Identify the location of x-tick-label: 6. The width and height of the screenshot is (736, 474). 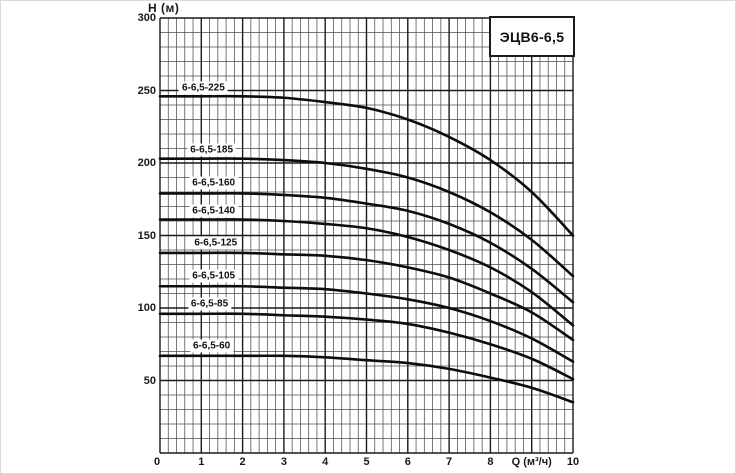
(407, 462).